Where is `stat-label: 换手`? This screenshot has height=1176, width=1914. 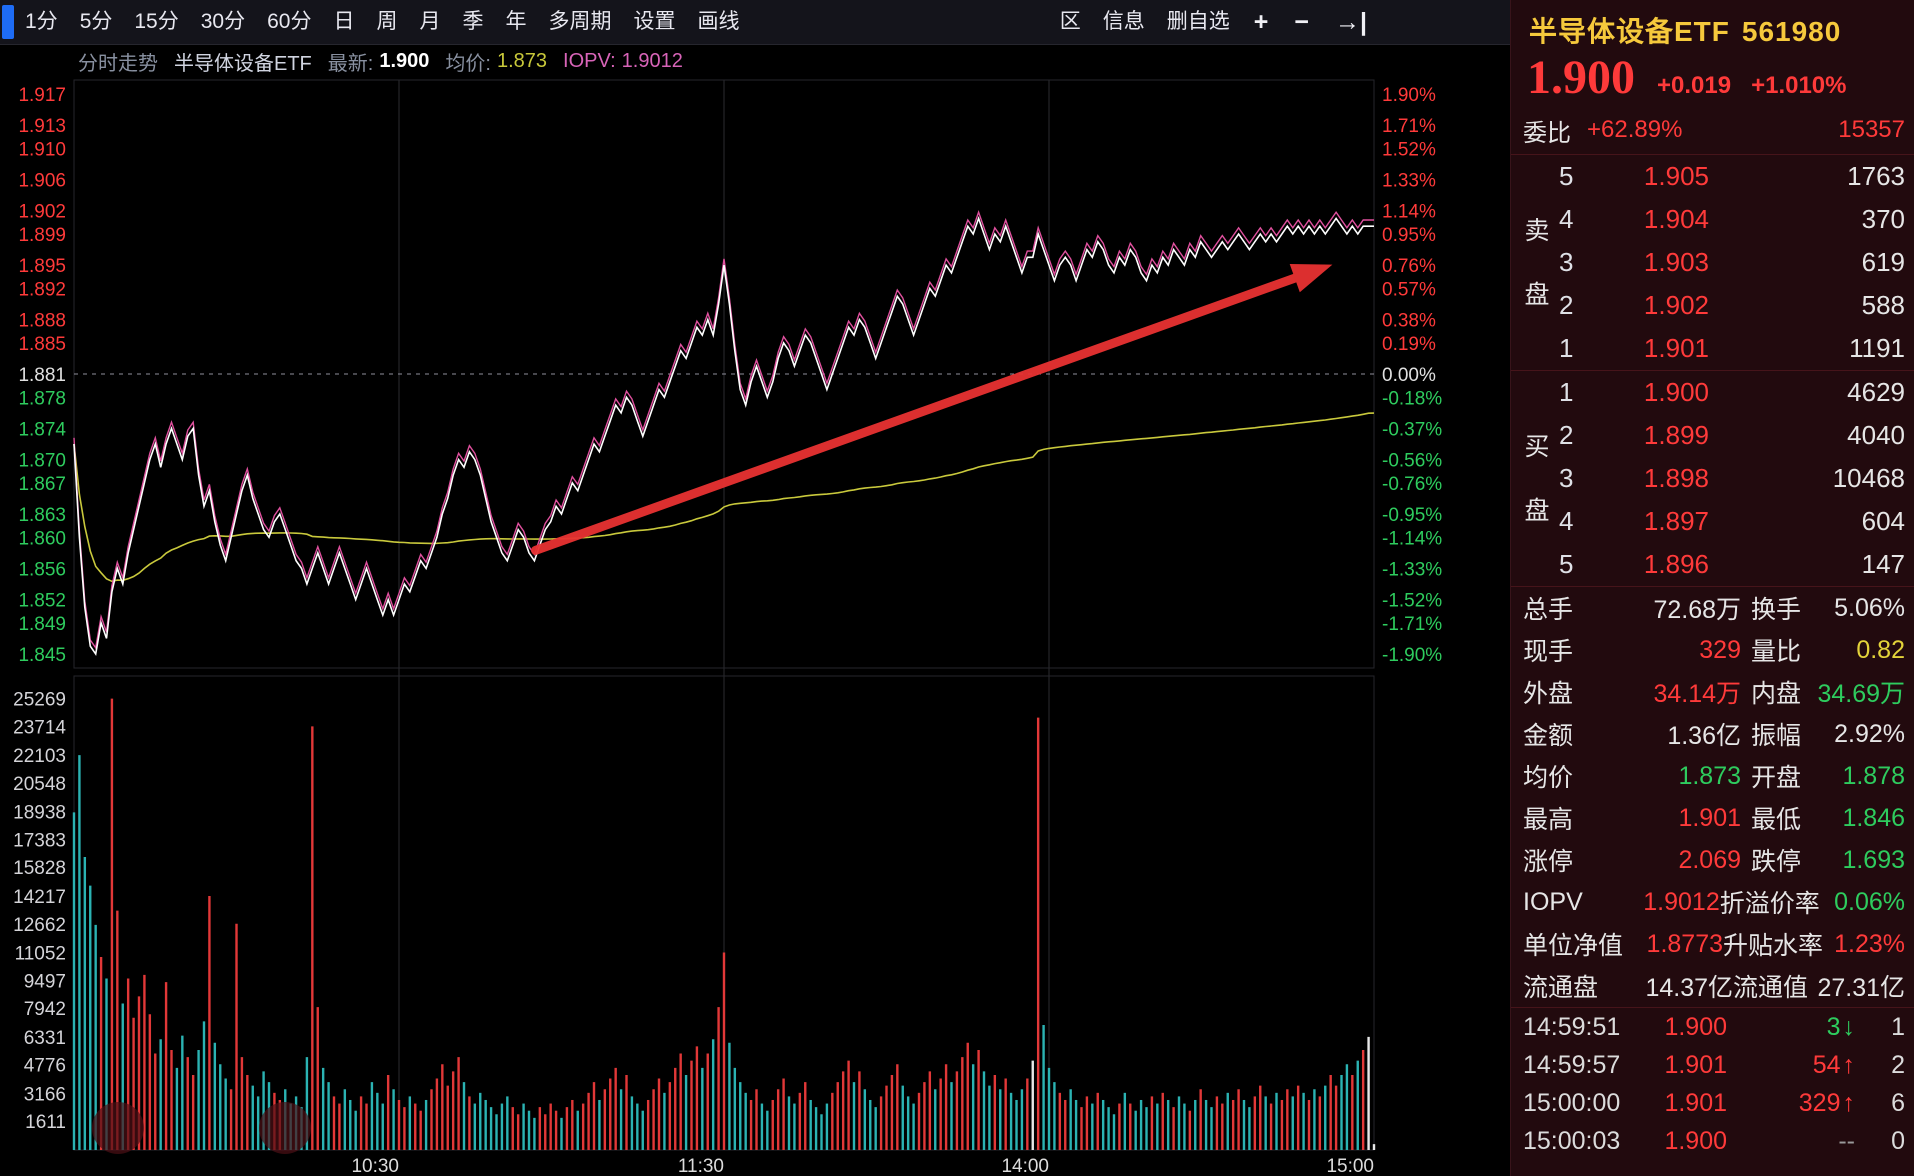 stat-label: 换手 is located at coordinates (1775, 610).